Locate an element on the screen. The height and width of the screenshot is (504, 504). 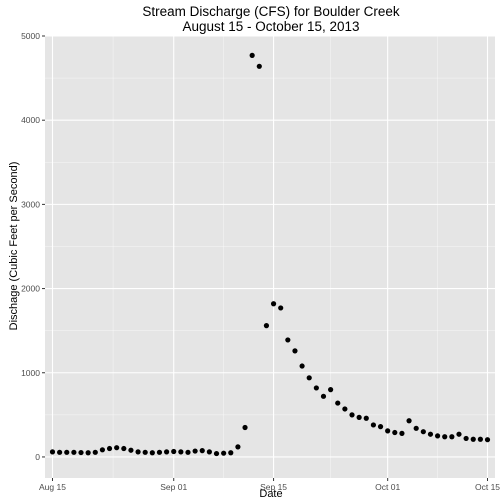
x-tick-label: Sep 15 is located at coordinates (273, 487).